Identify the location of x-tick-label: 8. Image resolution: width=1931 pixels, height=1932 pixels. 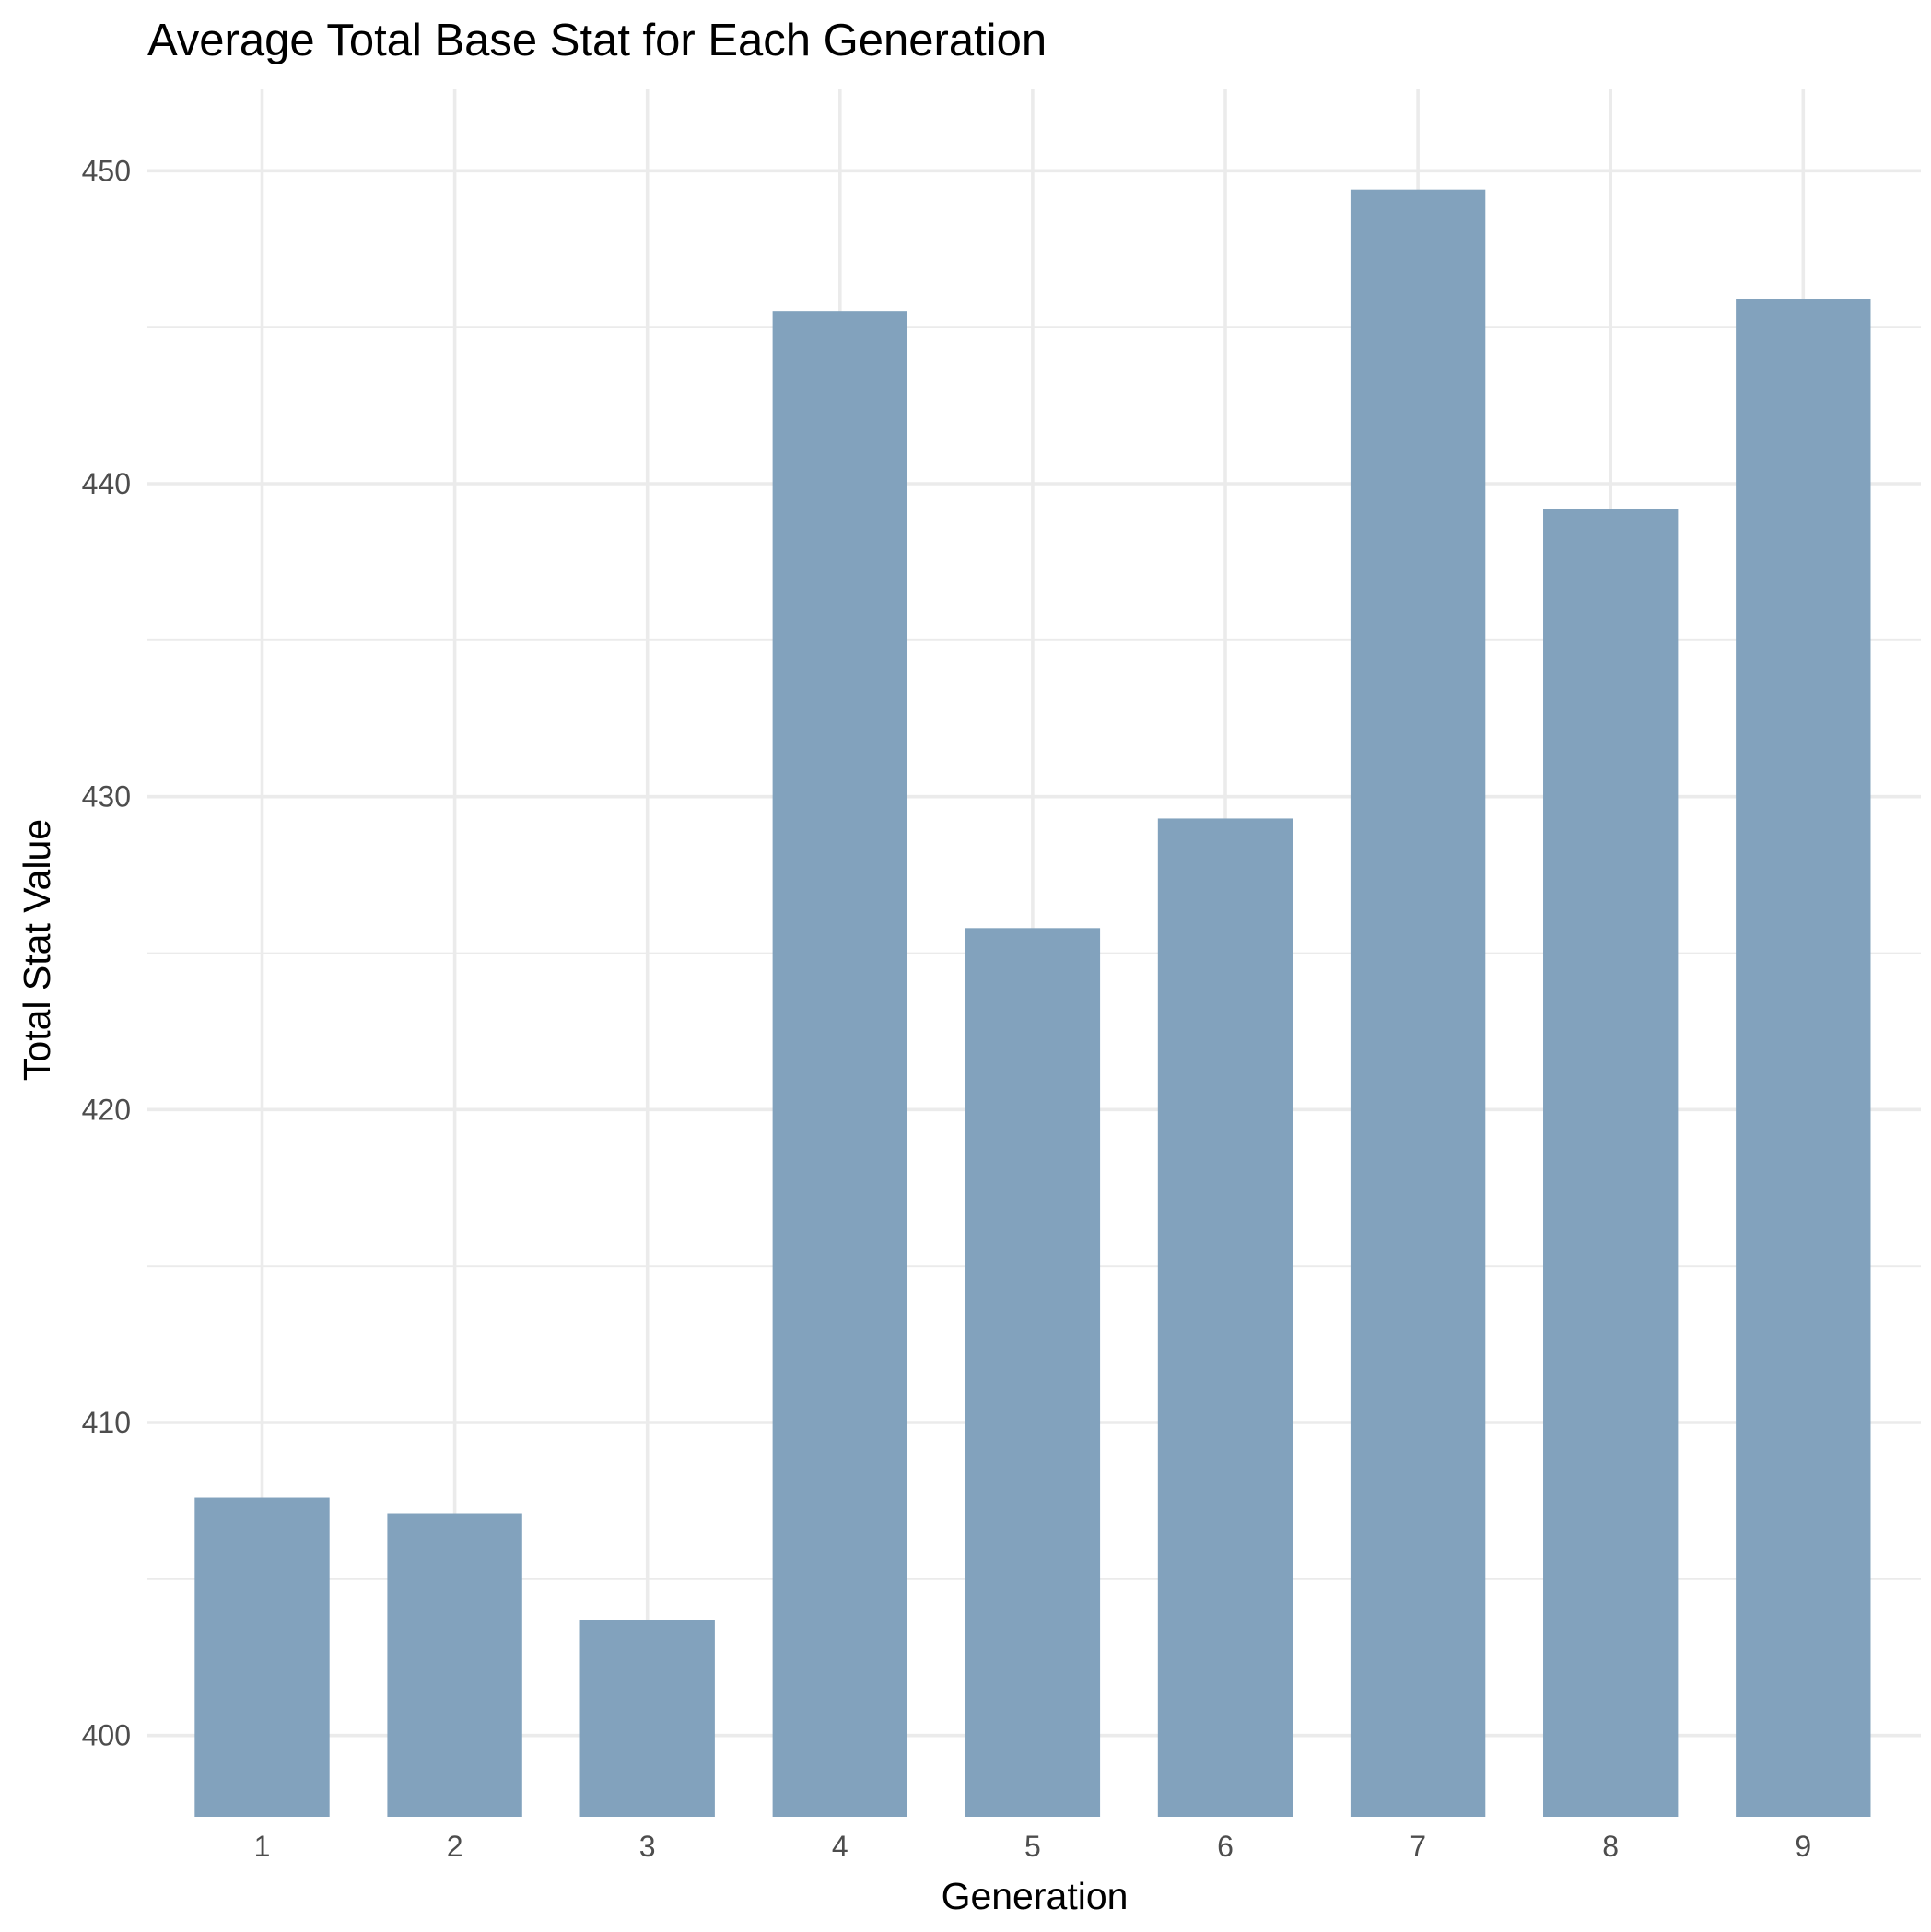
(1610, 1846).